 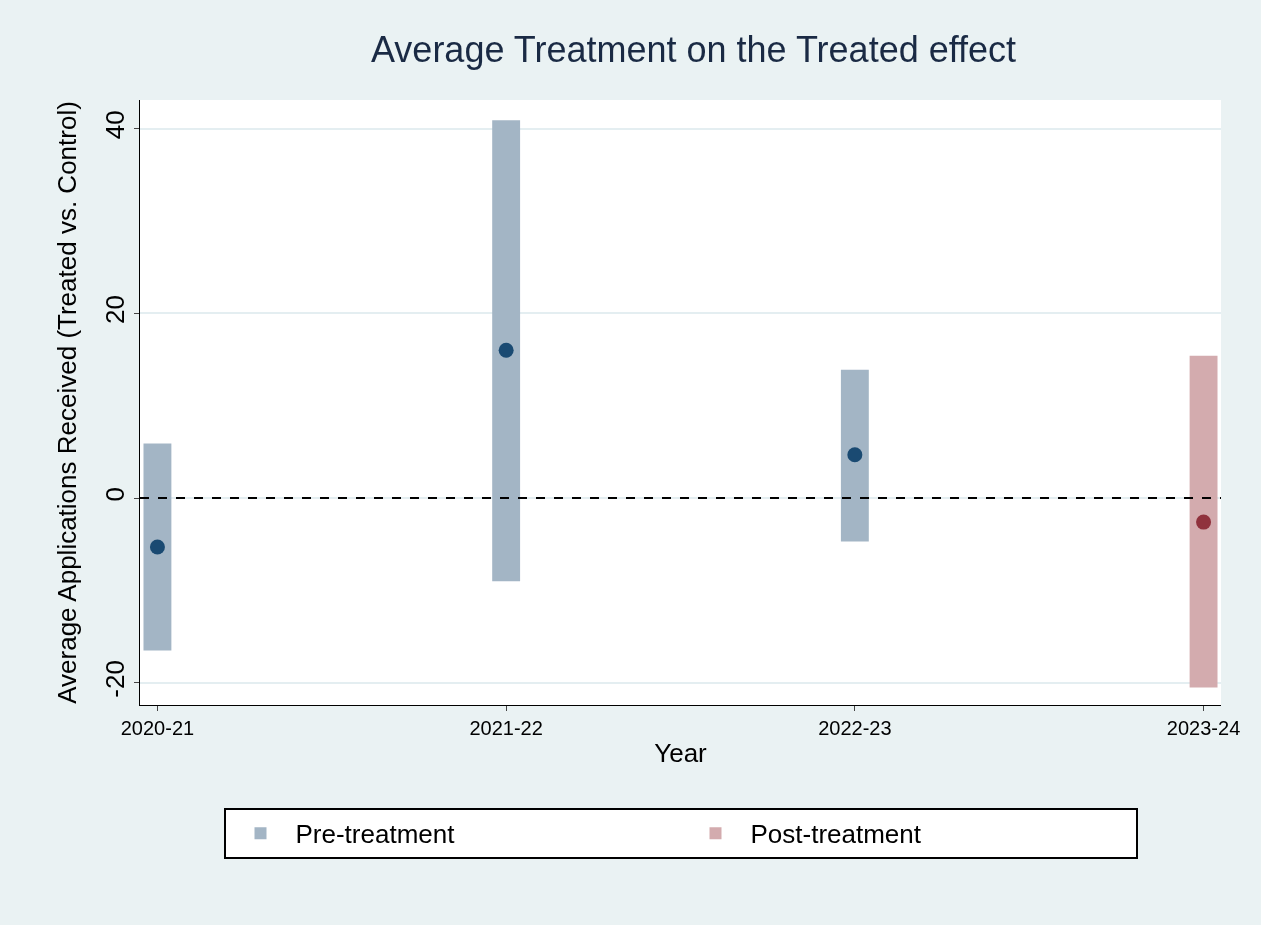 What do you see at coordinates (67, 402) in the screenshot?
I see `y-axis-title: Average Applications Received (Treated vs. Control)` at bounding box center [67, 402].